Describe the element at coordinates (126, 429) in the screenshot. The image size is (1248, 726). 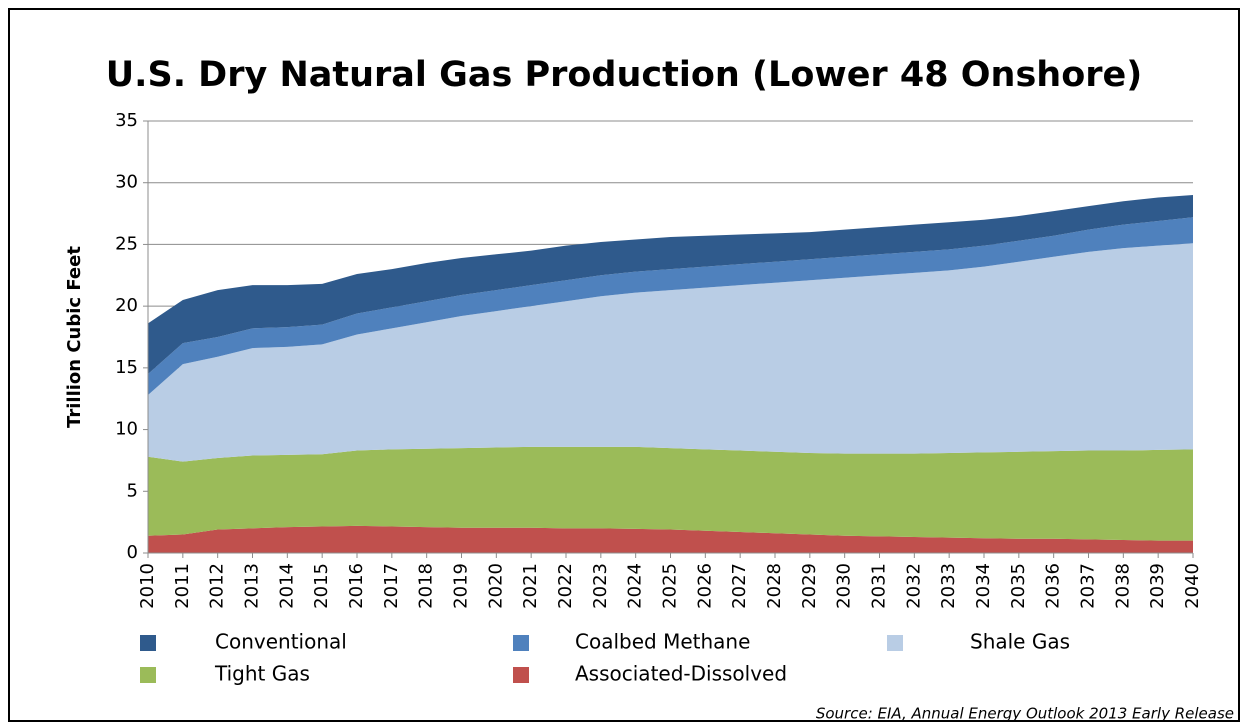
I see `y-tick-label: 10` at that location.